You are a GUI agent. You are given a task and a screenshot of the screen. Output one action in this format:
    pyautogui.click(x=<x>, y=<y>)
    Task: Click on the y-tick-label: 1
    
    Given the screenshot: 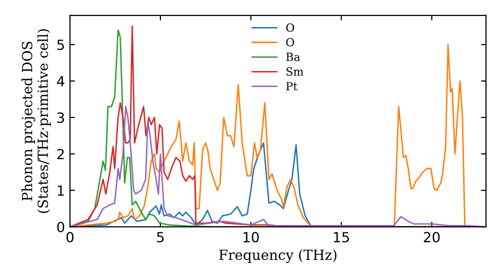 What is the action you would take?
    pyautogui.click(x=61, y=191)
    